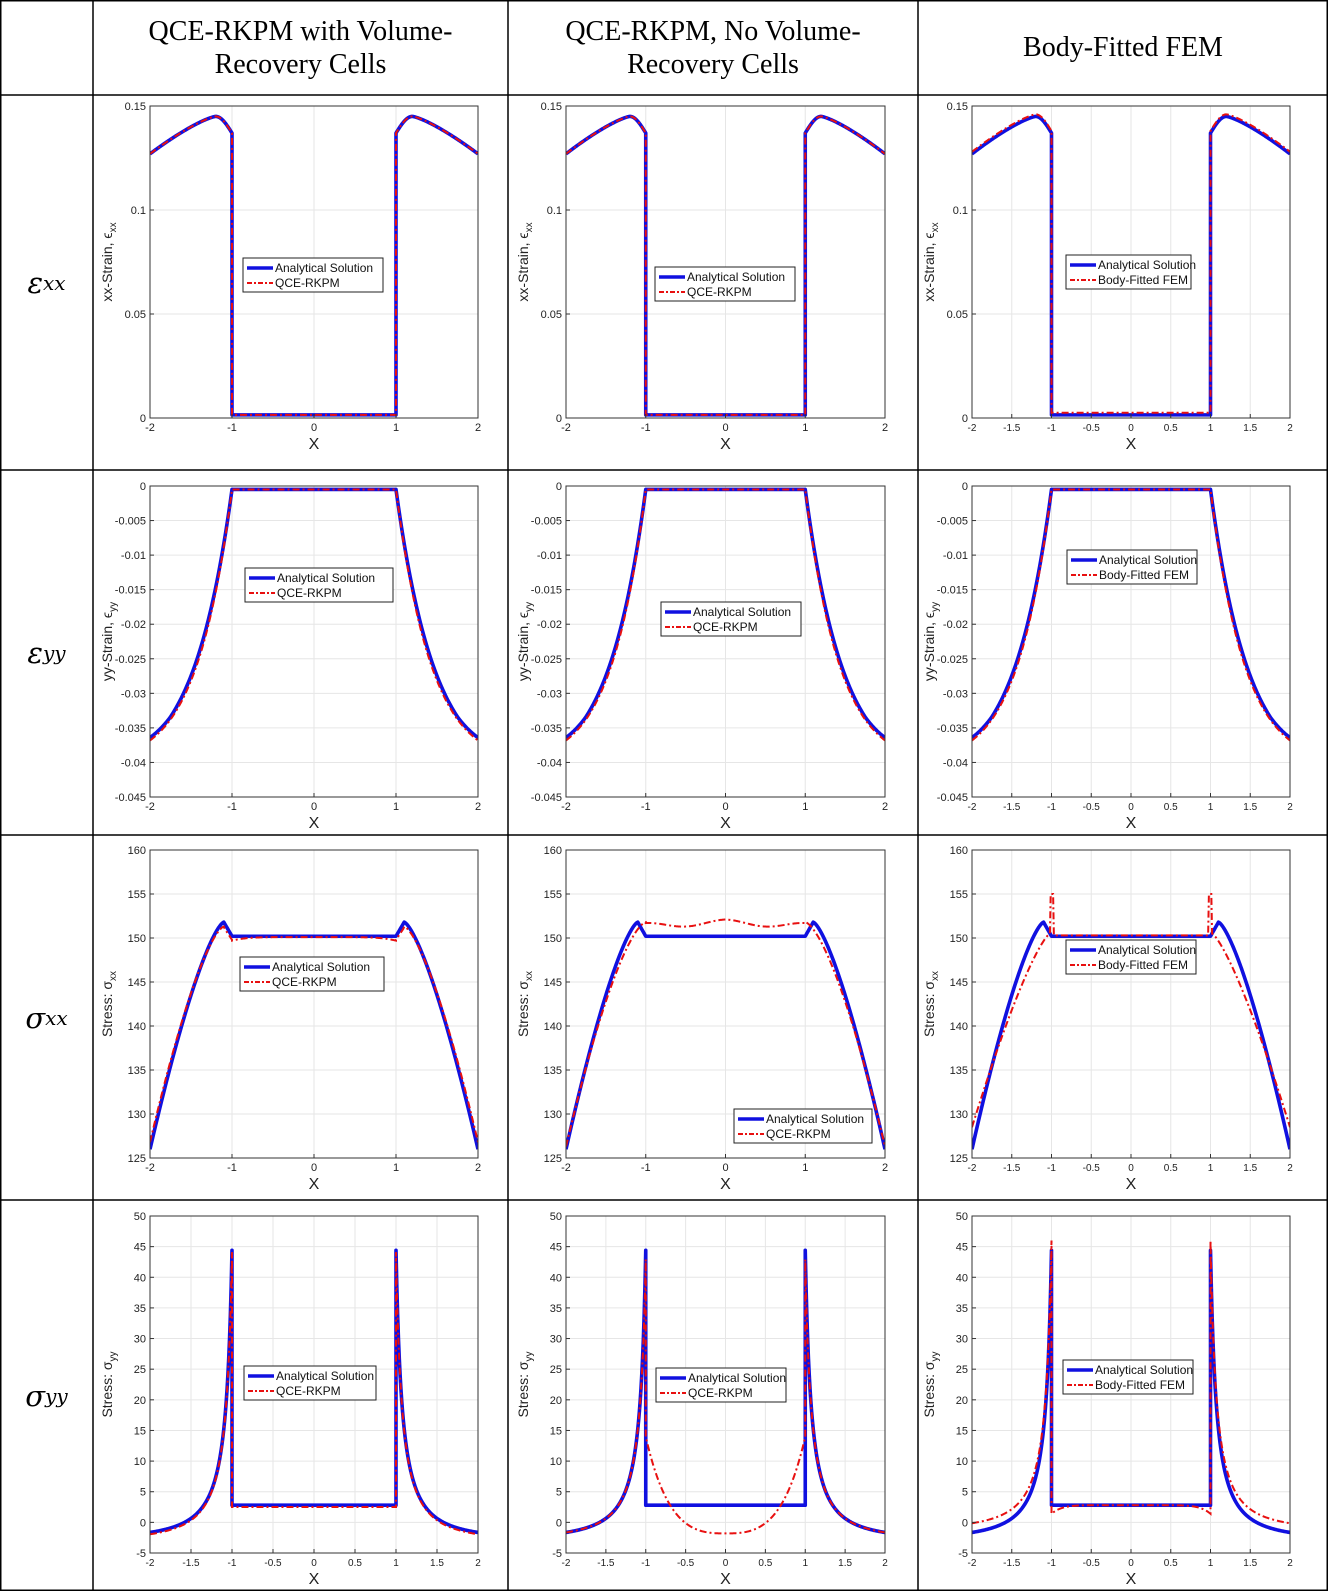 Image resolution: width=1328 pixels, height=1591 pixels. I want to click on y-tick-label: -0.005, so click(546, 522).